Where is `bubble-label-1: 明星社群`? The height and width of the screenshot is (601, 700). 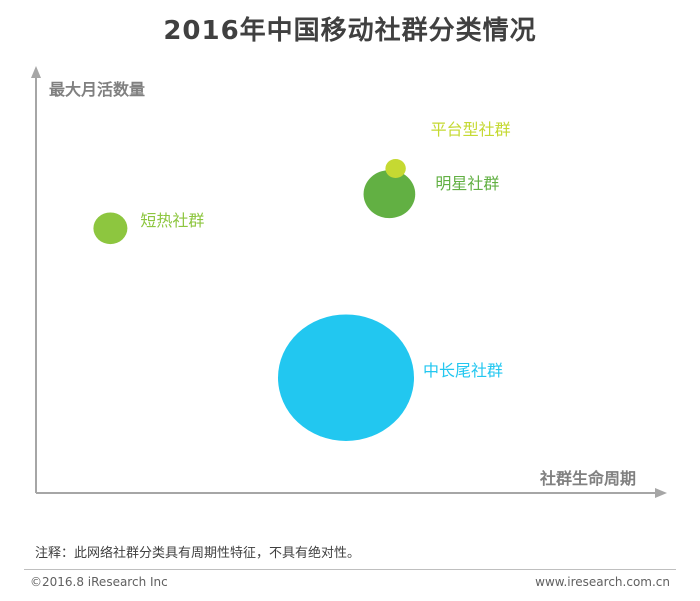
bubble-label-1: 明星社群 is located at coordinates (467, 184).